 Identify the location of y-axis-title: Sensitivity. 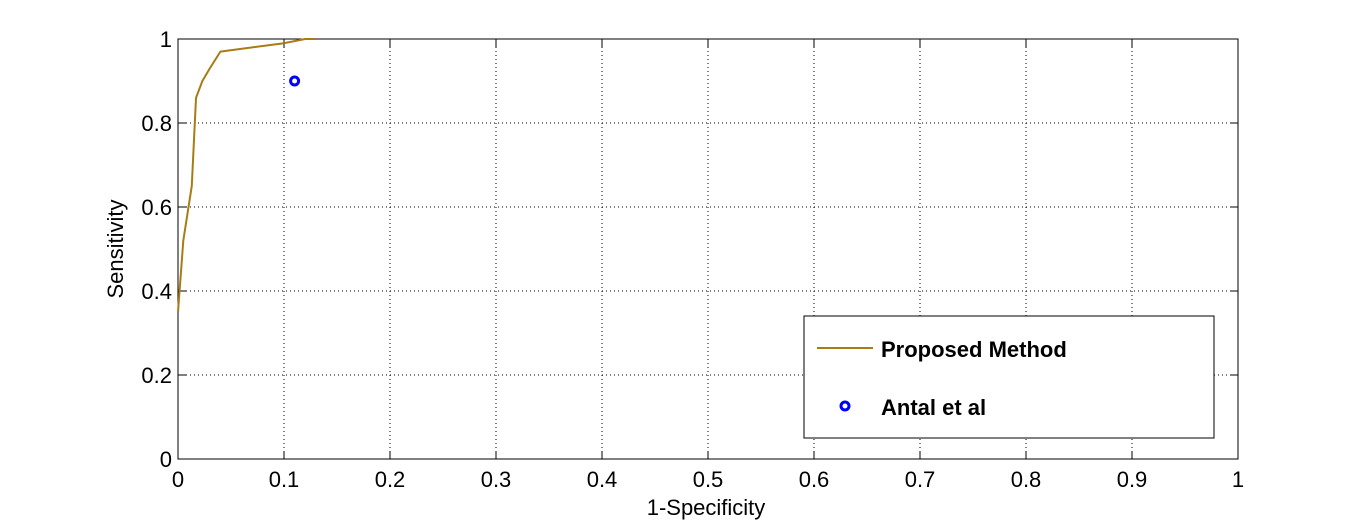
(115, 248).